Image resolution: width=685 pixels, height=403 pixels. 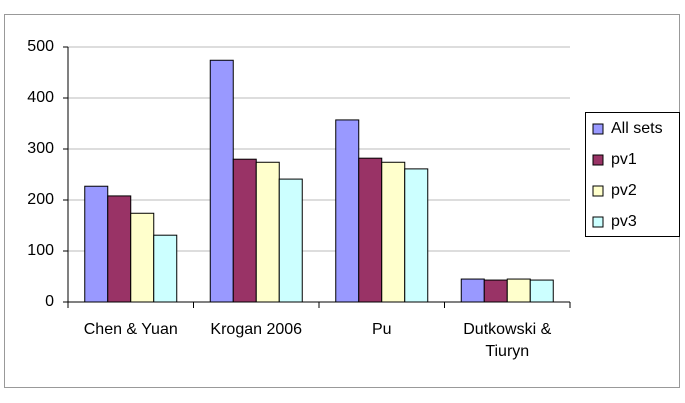 What do you see at coordinates (381, 329) in the screenshot?
I see `x-tick-label: Pu` at bounding box center [381, 329].